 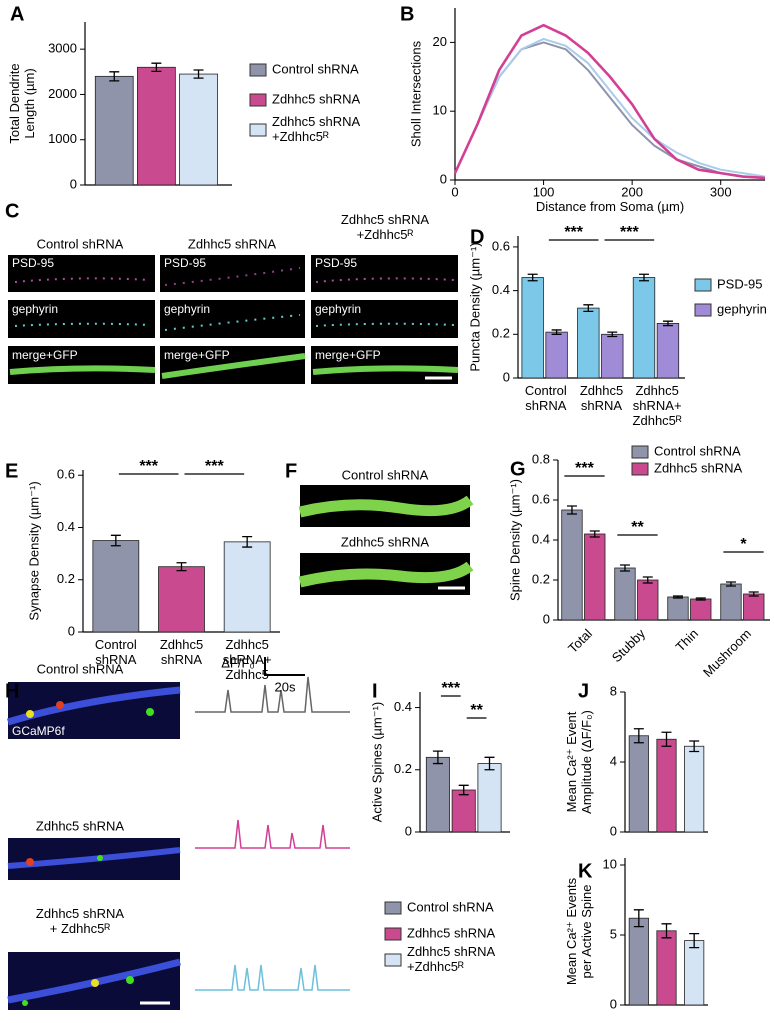 What do you see at coordinates (743, 544) in the screenshot?
I see `significance-label: *` at bounding box center [743, 544].